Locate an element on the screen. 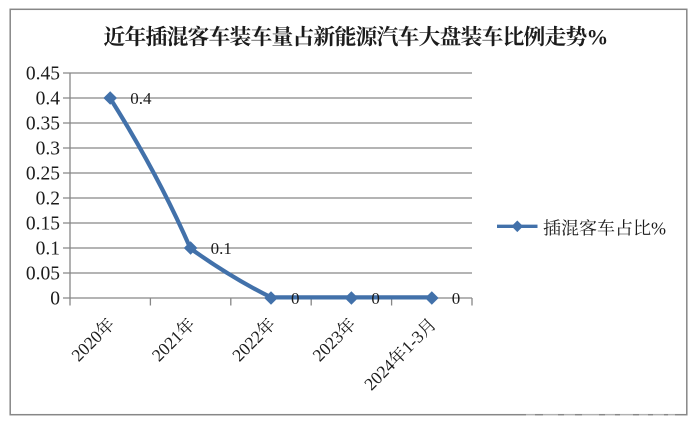  svg-text: 0.35 is located at coordinates (43, 124).